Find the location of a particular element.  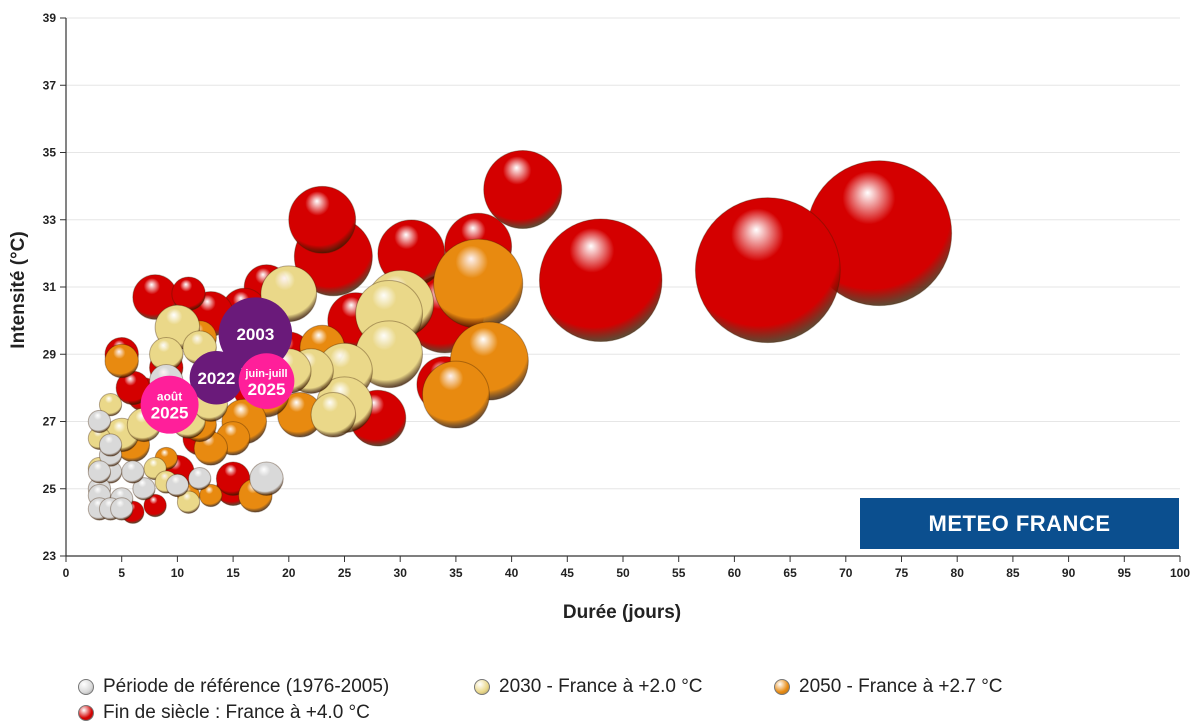

event-label: 2003 is located at coordinates (255, 334).